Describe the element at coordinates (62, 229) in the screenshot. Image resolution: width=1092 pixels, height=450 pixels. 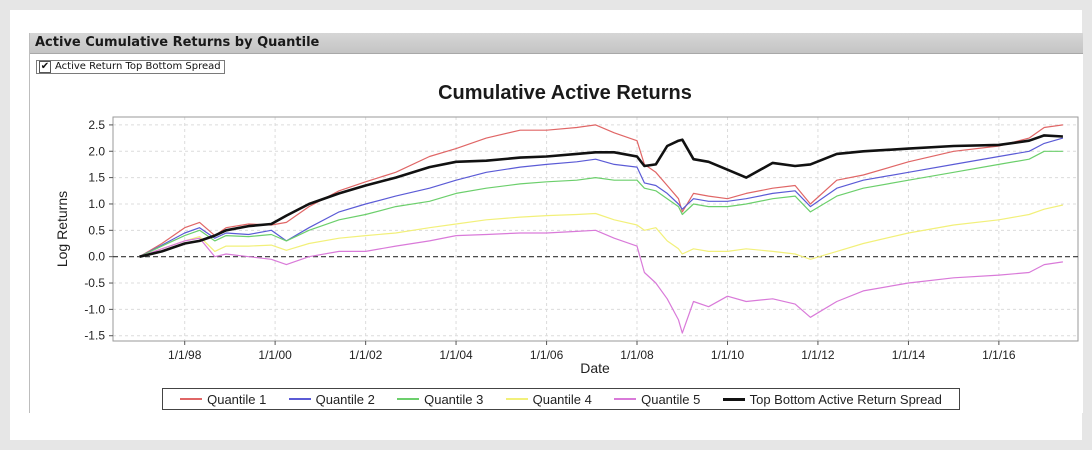
I see `y-axis-label: Log Returns` at that location.